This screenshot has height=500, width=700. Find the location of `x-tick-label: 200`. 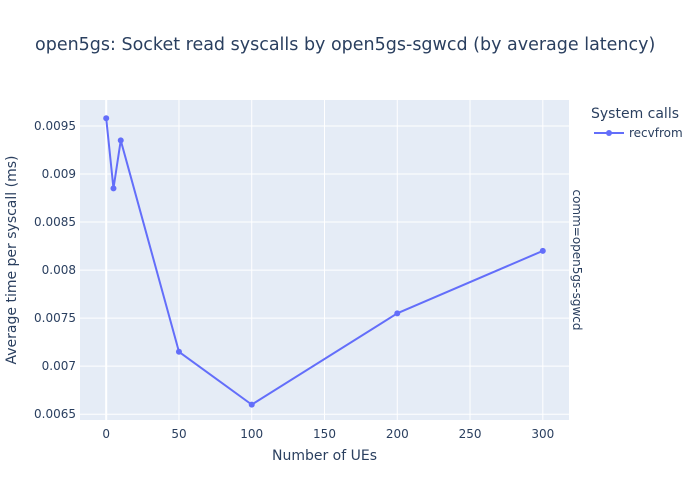

x-tick-label: 200 is located at coordinates (397, 434).